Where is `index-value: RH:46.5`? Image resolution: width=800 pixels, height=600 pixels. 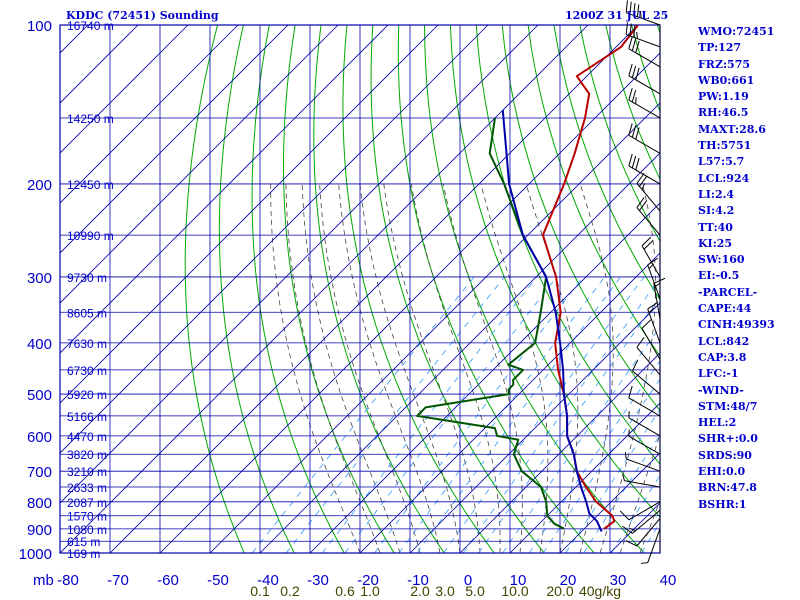
index-value: RH:46.5 is located at coordinates (723, 113).